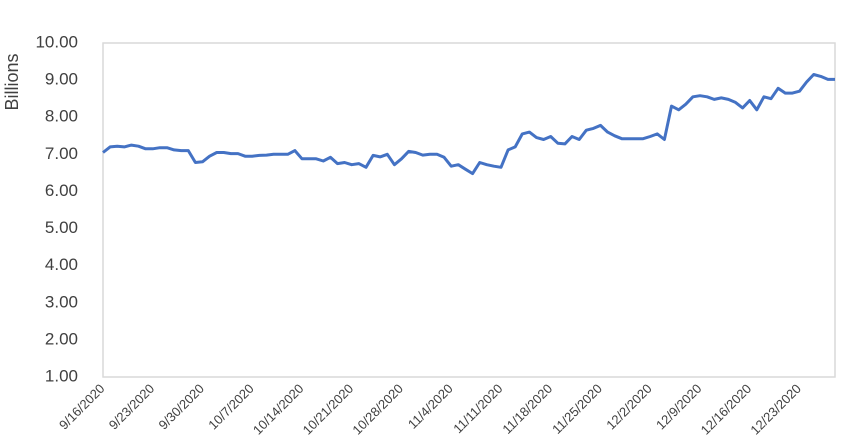  Describe the element at coordinates (527, 409) in the screenshot. I see `x-tick-label: 11/18/2020` at that location.